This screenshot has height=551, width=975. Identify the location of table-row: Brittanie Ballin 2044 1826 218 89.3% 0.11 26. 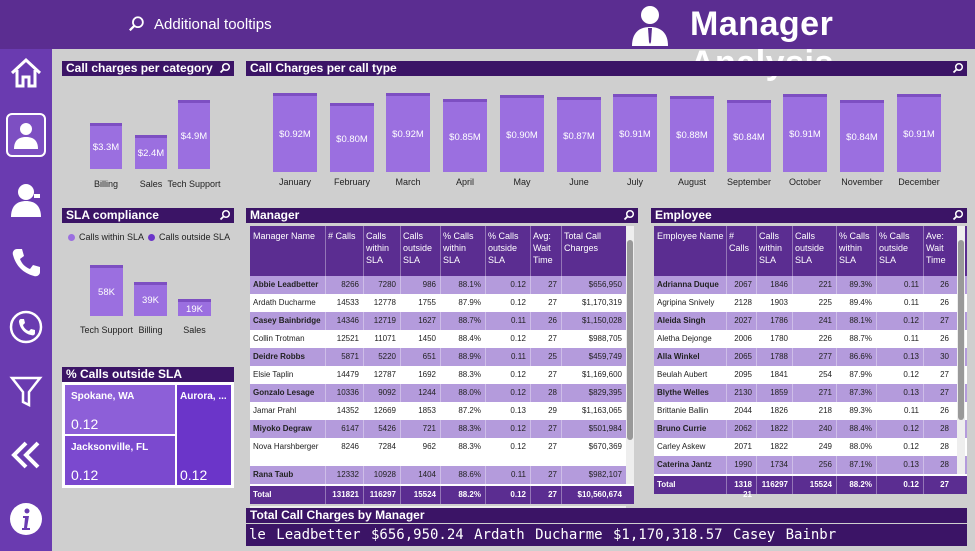
(810, 411).